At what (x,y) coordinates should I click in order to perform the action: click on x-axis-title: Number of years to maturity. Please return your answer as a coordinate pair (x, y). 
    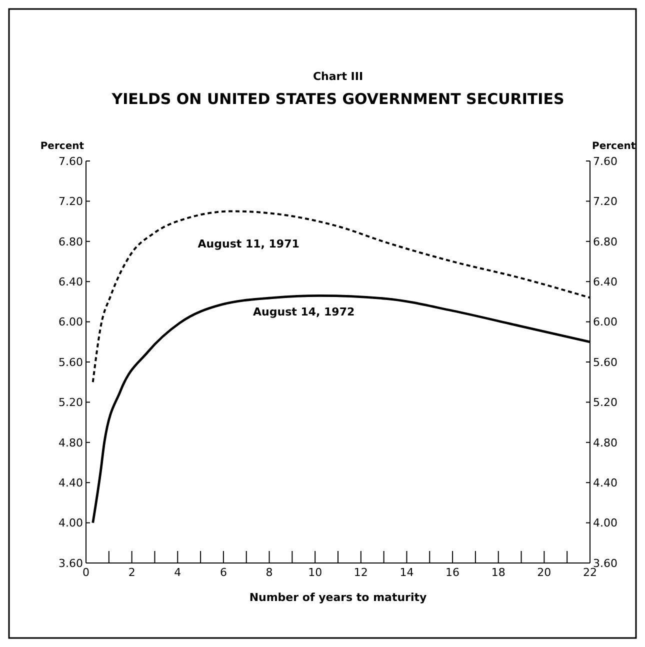
    Looking at the image, I should click on (338, 597).